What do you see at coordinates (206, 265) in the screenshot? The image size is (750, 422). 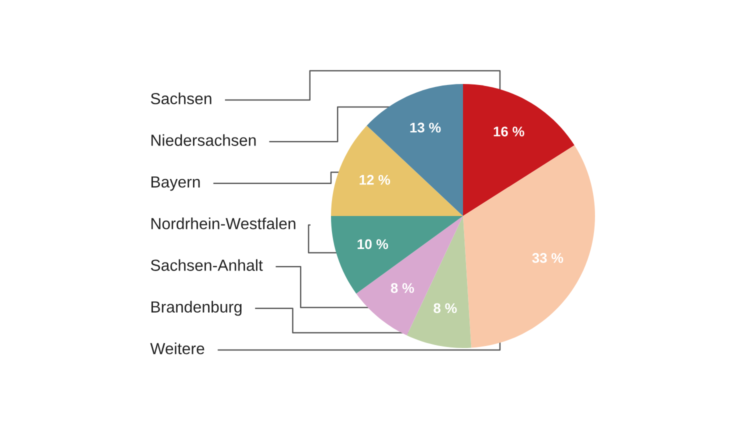 I see `slice-label: Sachsen-Anhalt` at bounding box center [206, 265].